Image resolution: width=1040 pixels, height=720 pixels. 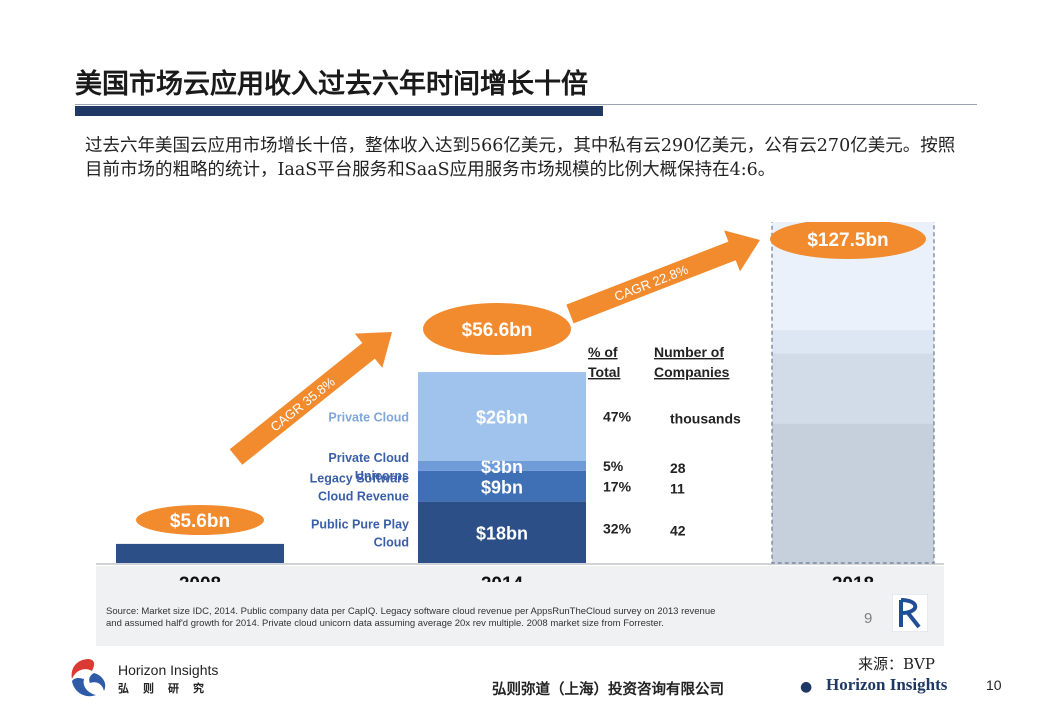 What do you see at coordinates (678, 530) in the screenshot?
I see `company-count: 42` at bounding box center [678, 530].